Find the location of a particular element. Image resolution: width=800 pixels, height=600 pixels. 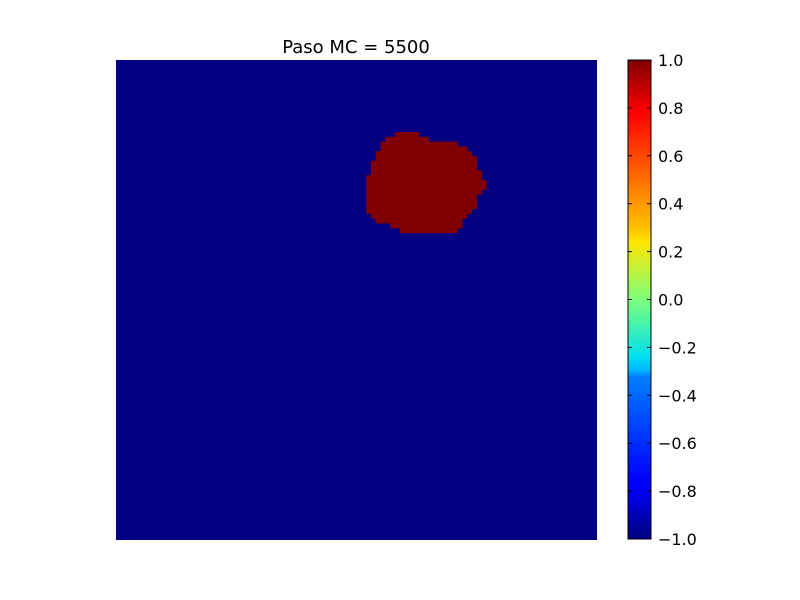

colorbar-tick-label: −0.4 is located at coordinates (677, 395).